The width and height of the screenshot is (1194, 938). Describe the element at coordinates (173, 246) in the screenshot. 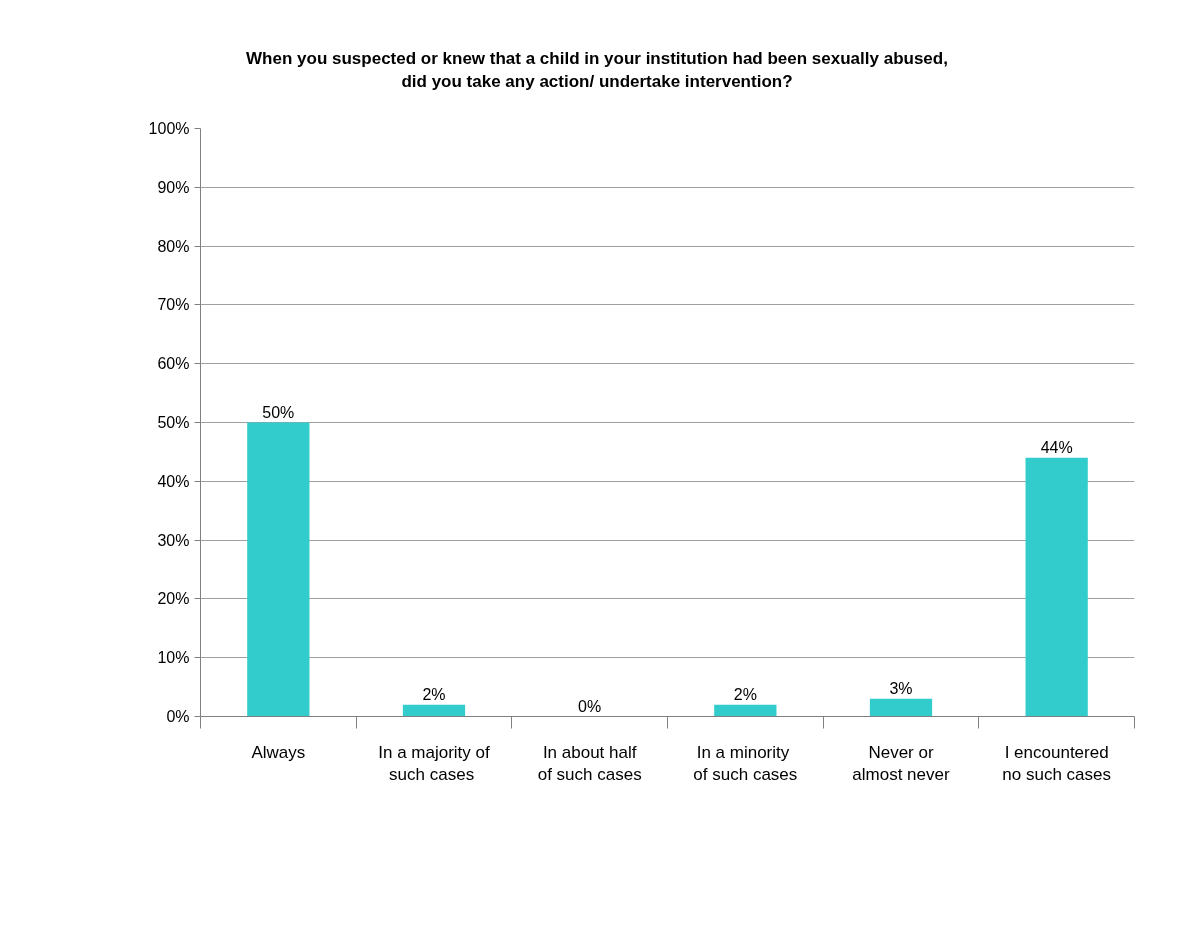

I see `y-tick-label: 80%` at that location.